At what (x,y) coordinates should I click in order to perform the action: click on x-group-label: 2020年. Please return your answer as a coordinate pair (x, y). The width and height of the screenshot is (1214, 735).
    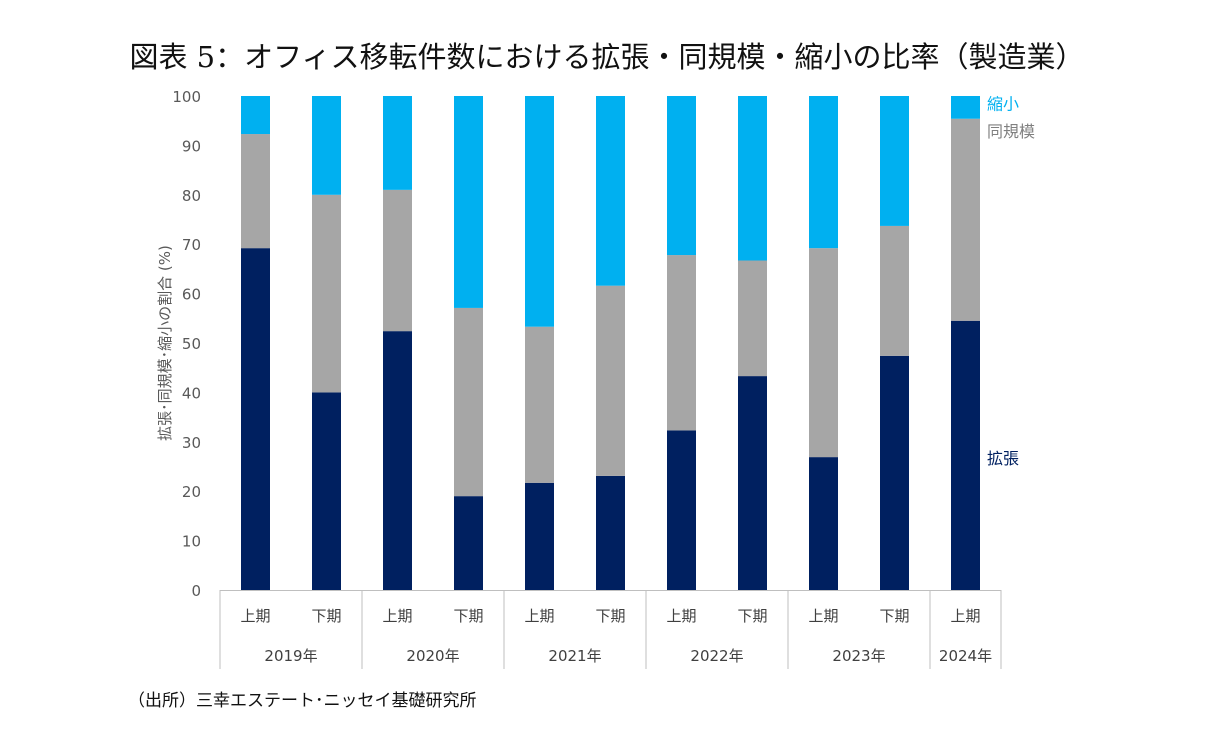
    Looking at the image, I should click on (432, 656).